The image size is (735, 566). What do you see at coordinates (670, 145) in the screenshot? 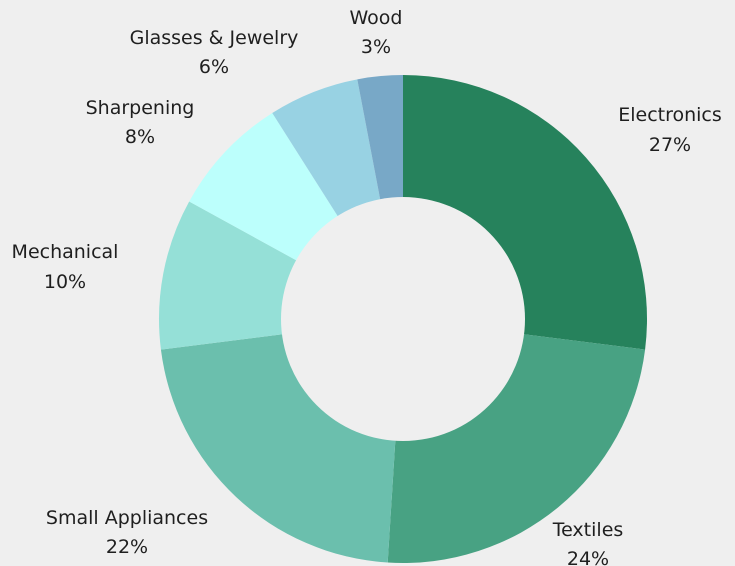
I see `slice-percent-electronics: 27%` at bounding box center [670, 145].